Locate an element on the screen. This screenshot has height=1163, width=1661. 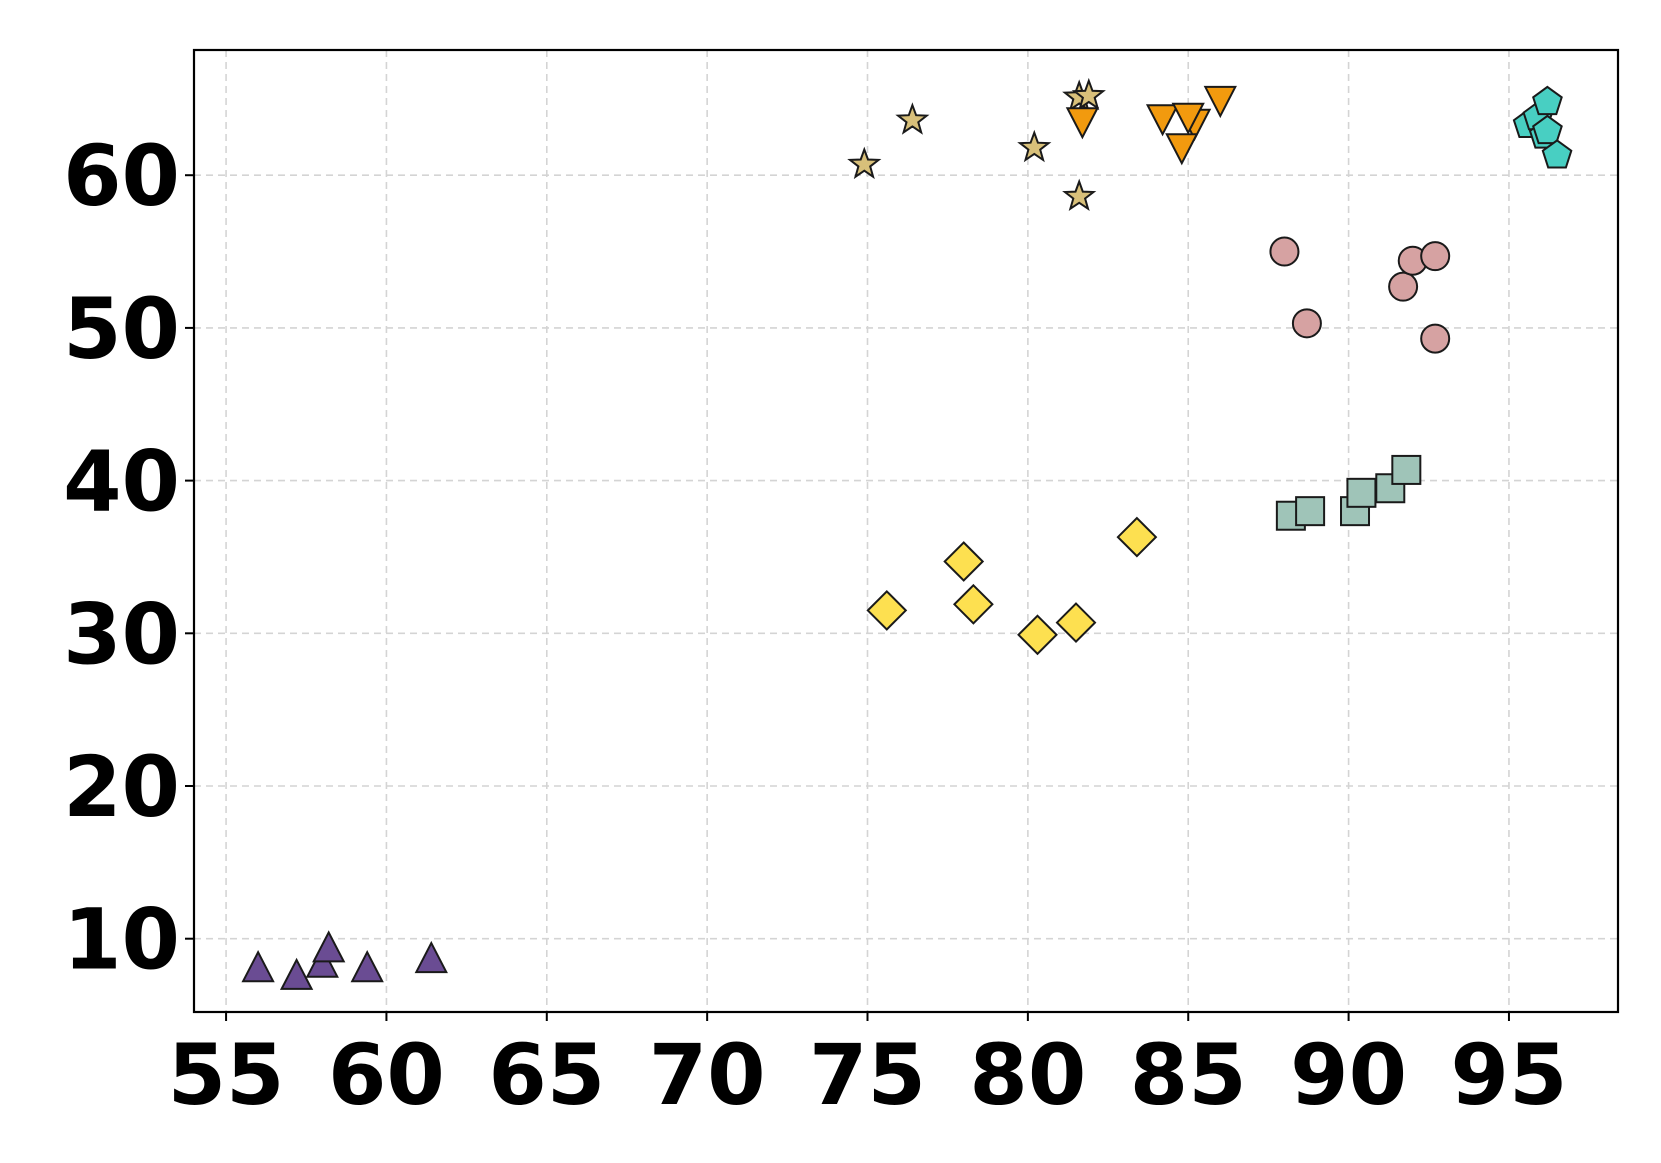
series-square is located at coordinates (1348, 492).